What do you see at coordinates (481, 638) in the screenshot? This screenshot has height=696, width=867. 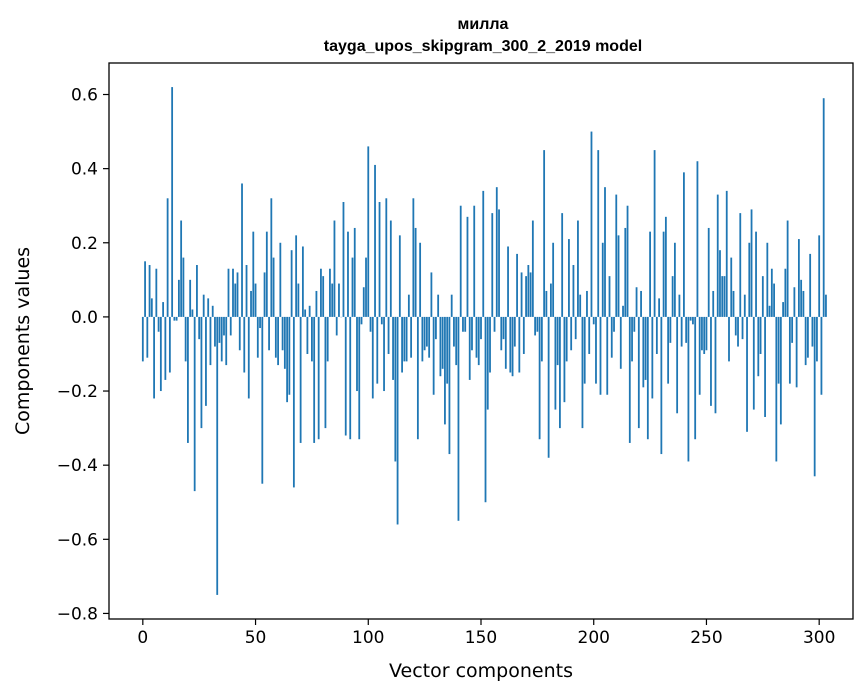 I see `x-tick-label-3: 150` at bounding box center [481, 638].